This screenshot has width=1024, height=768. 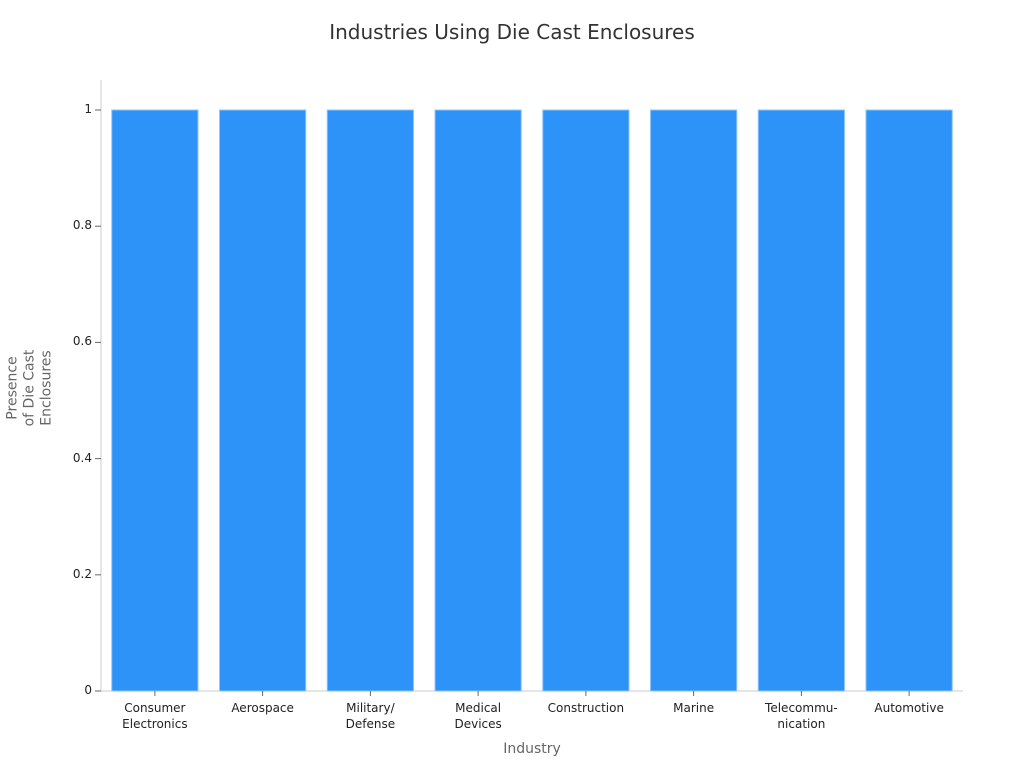 I want to click on x-tick-label: Marine, so click(x=694, y=708).